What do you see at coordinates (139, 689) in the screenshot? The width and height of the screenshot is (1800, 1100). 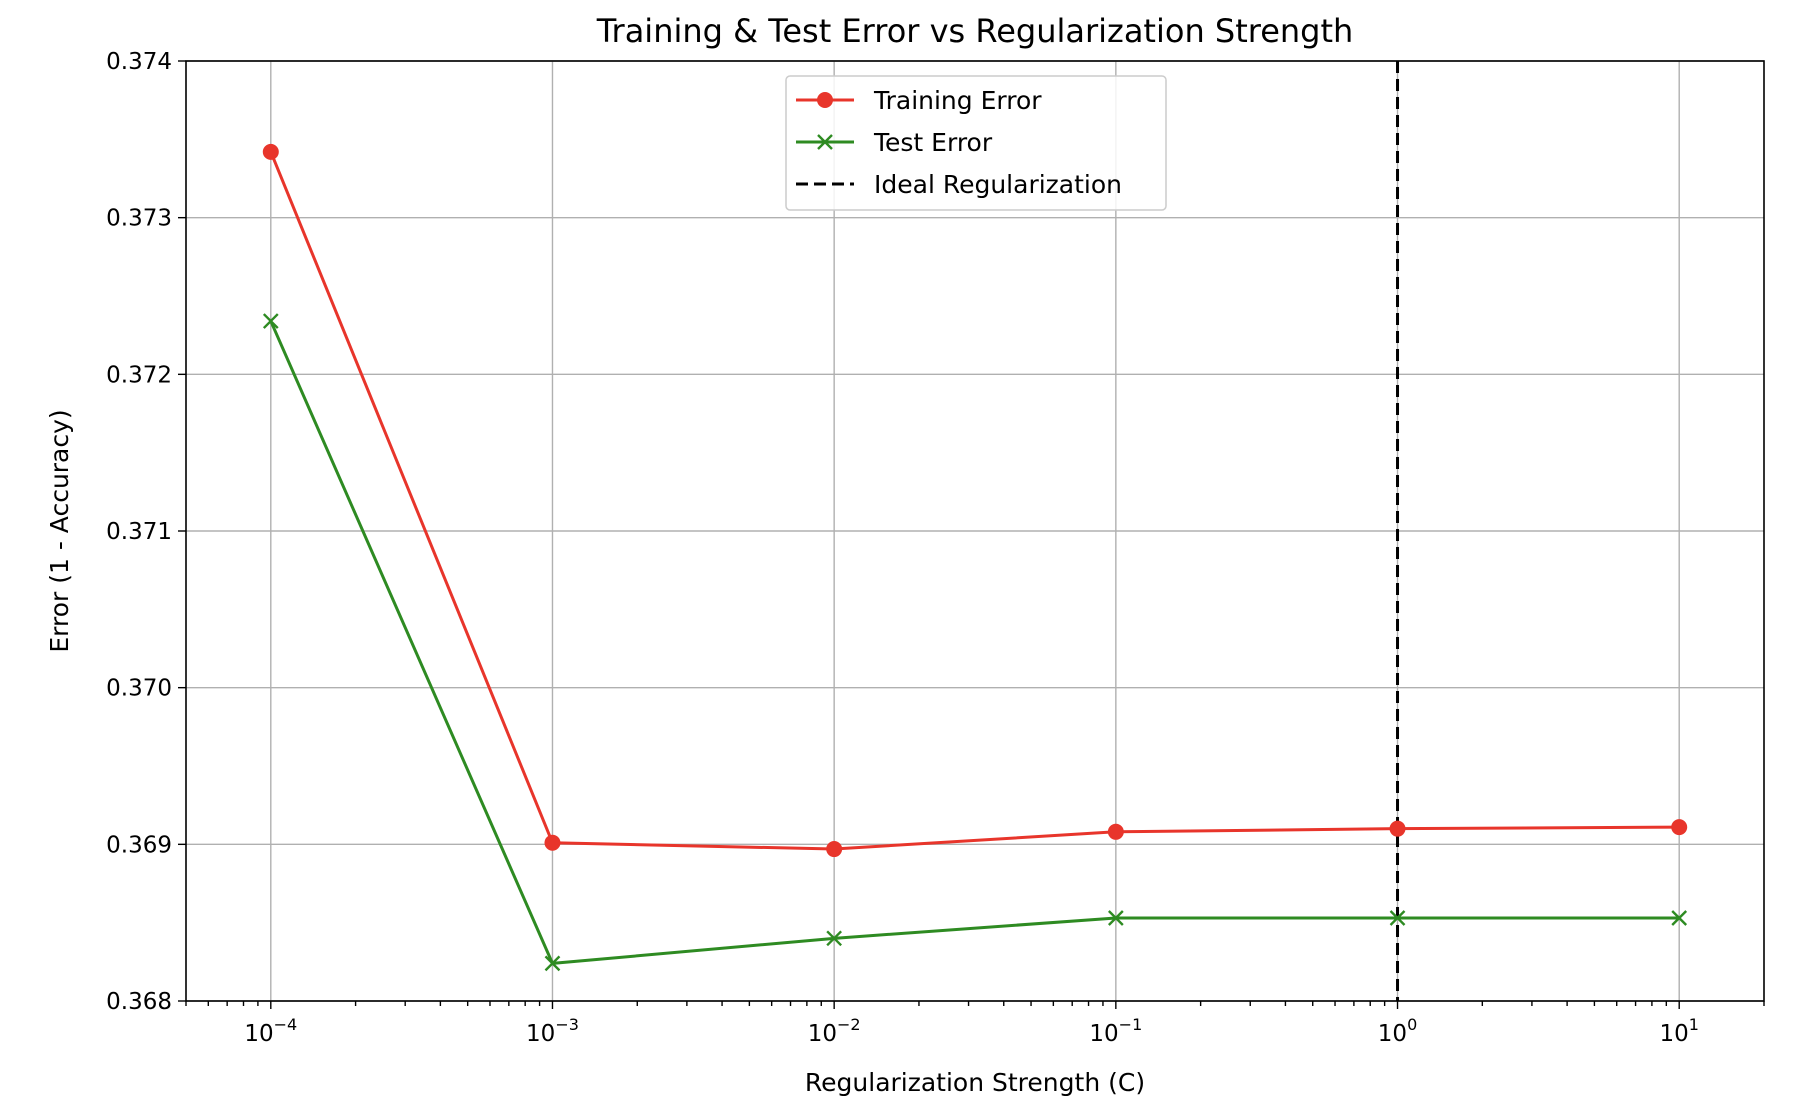 I see `y-tick-label: 0.370` at bounding box center [139, 689].